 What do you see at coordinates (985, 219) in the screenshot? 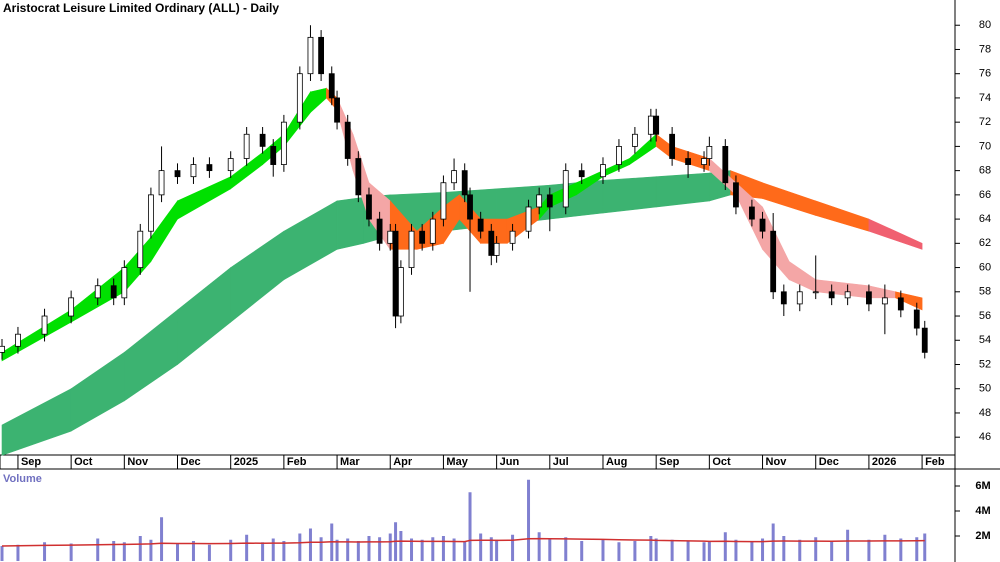
I see `y-tick-label: 64` at bounding box center [985, 219].